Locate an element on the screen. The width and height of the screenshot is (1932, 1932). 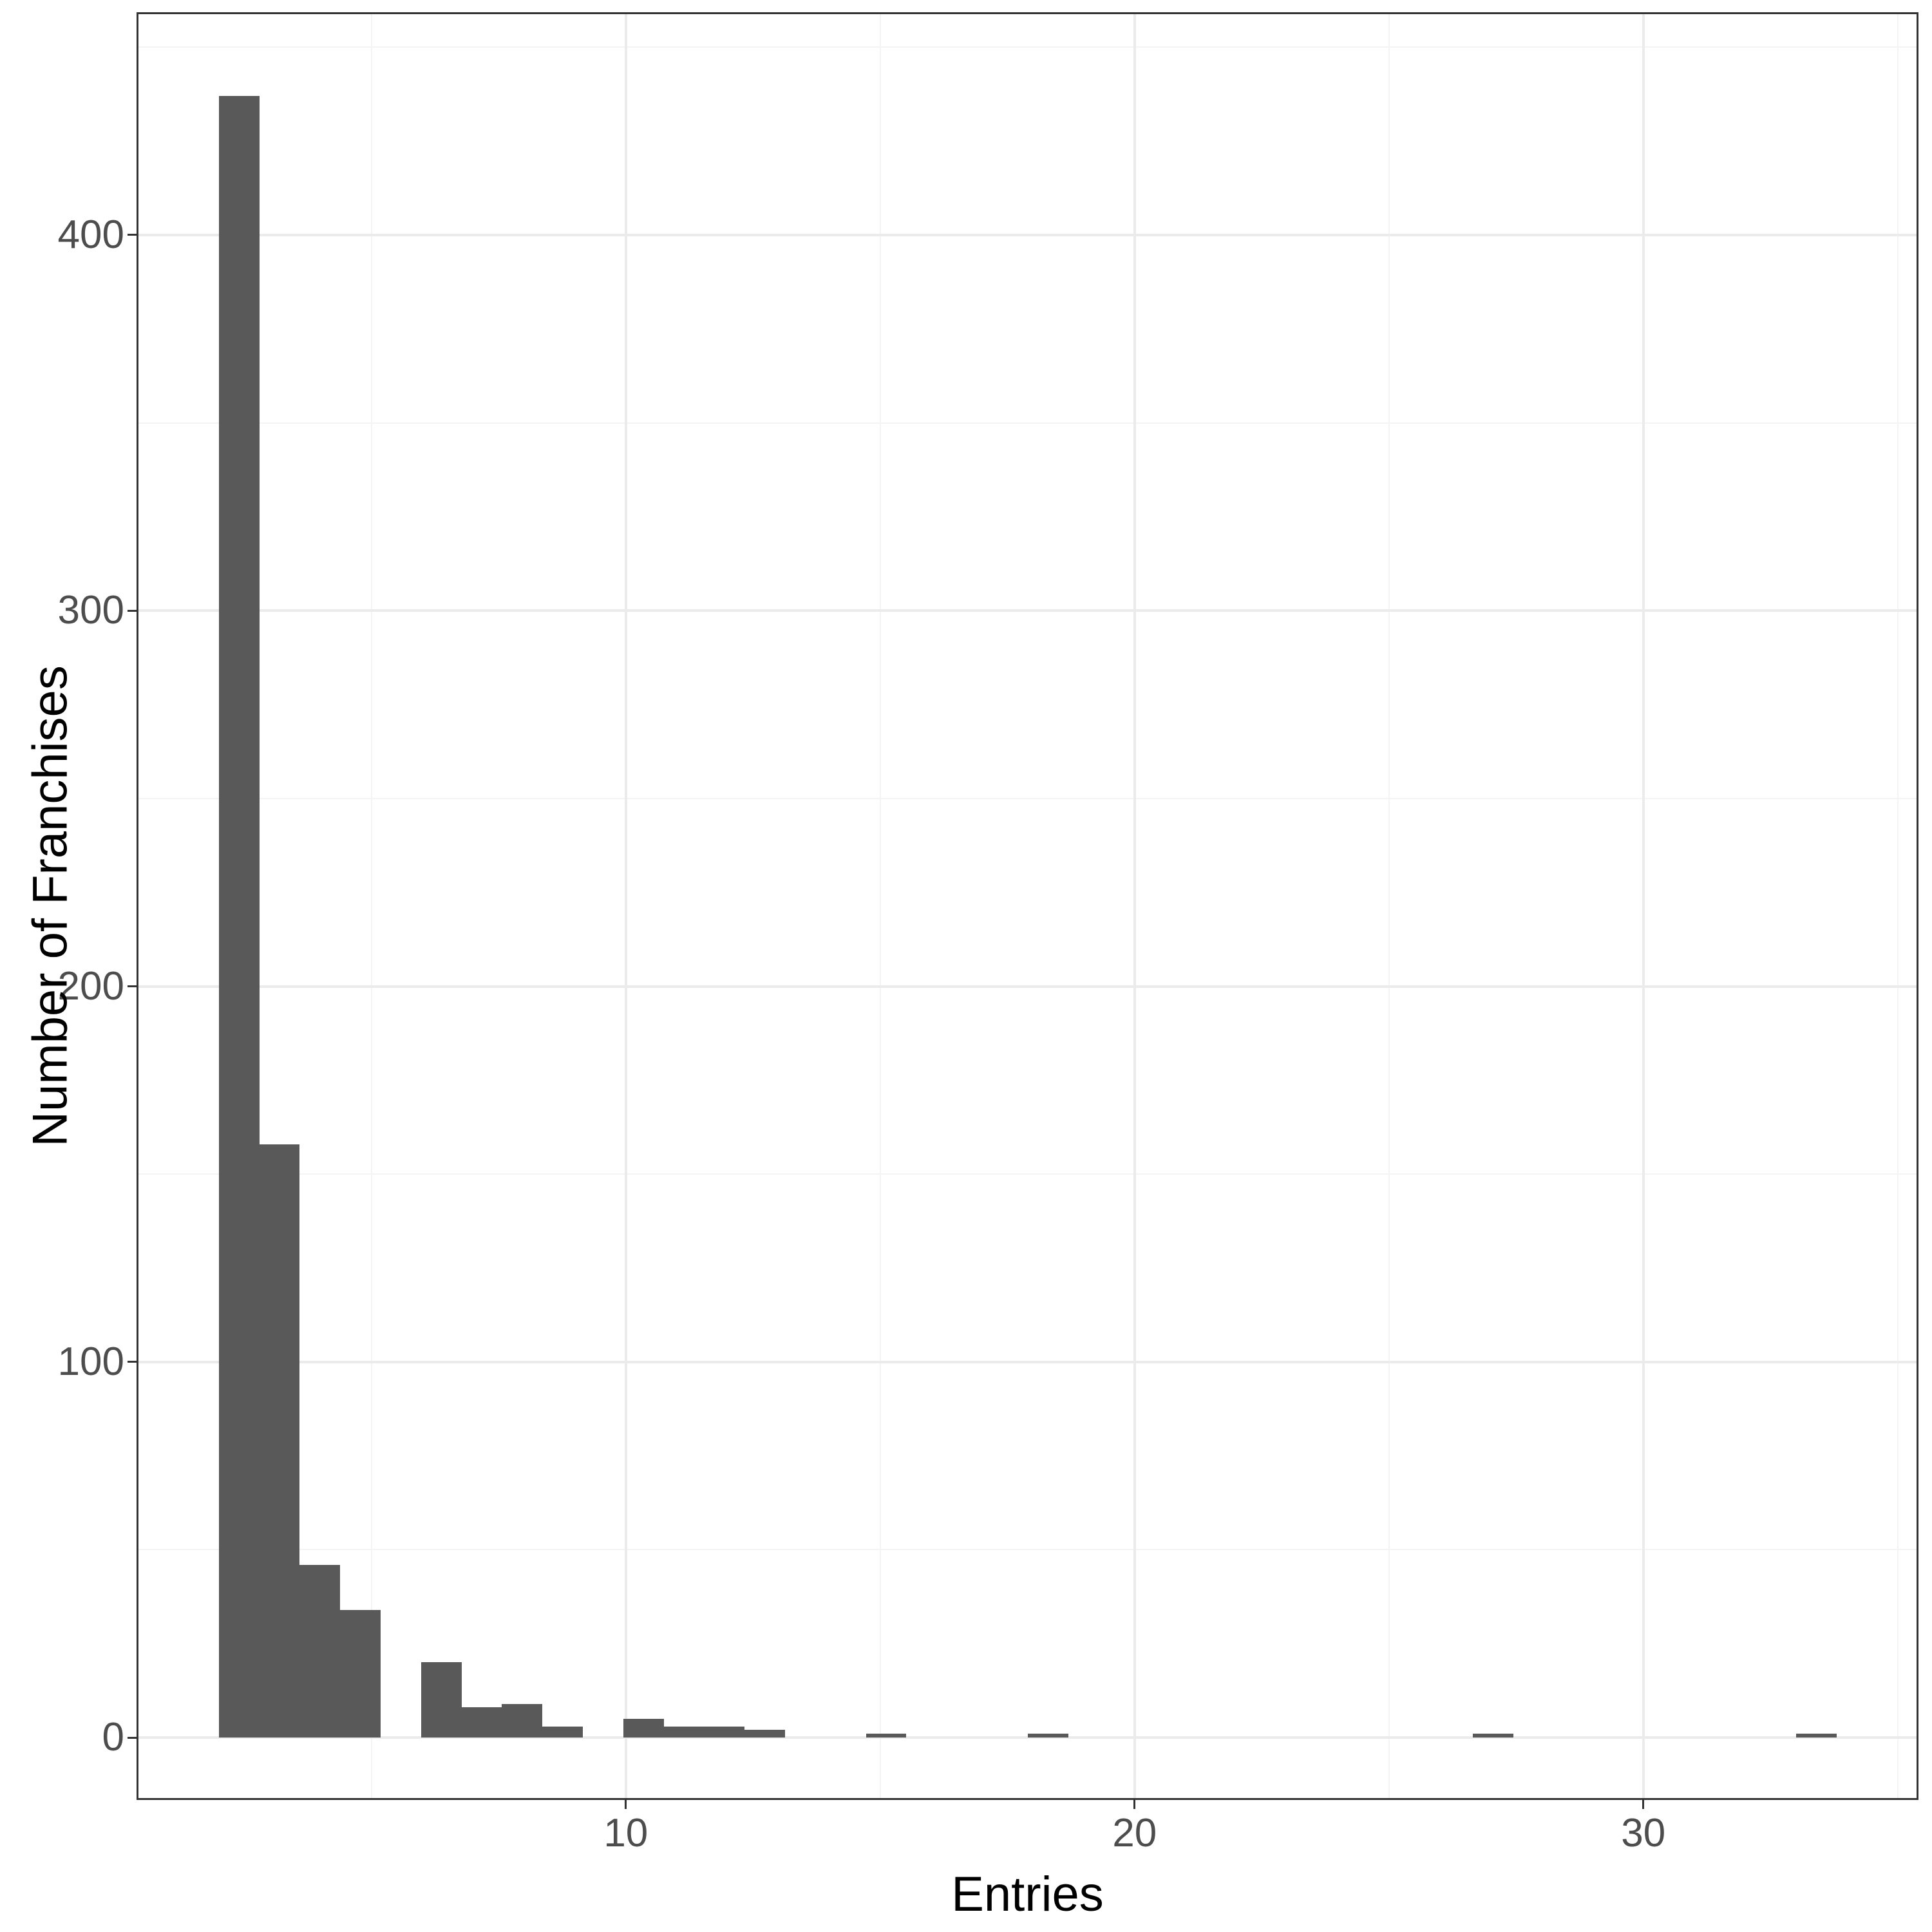
x-axis-tick-label: 20 is located at coordinates (1134, 1833).